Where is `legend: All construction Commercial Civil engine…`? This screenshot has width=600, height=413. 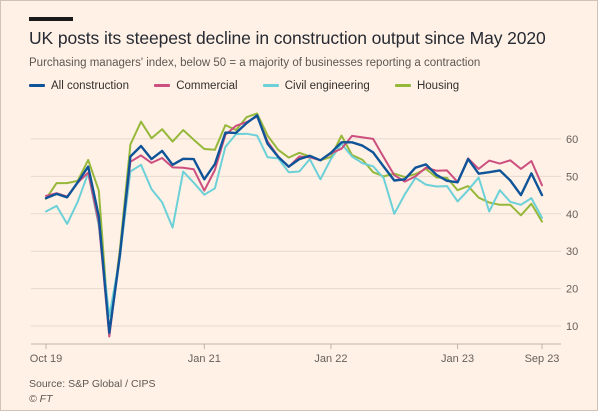 legend: All construction Commercial Civil engine… is located at coordinates (255, 86).